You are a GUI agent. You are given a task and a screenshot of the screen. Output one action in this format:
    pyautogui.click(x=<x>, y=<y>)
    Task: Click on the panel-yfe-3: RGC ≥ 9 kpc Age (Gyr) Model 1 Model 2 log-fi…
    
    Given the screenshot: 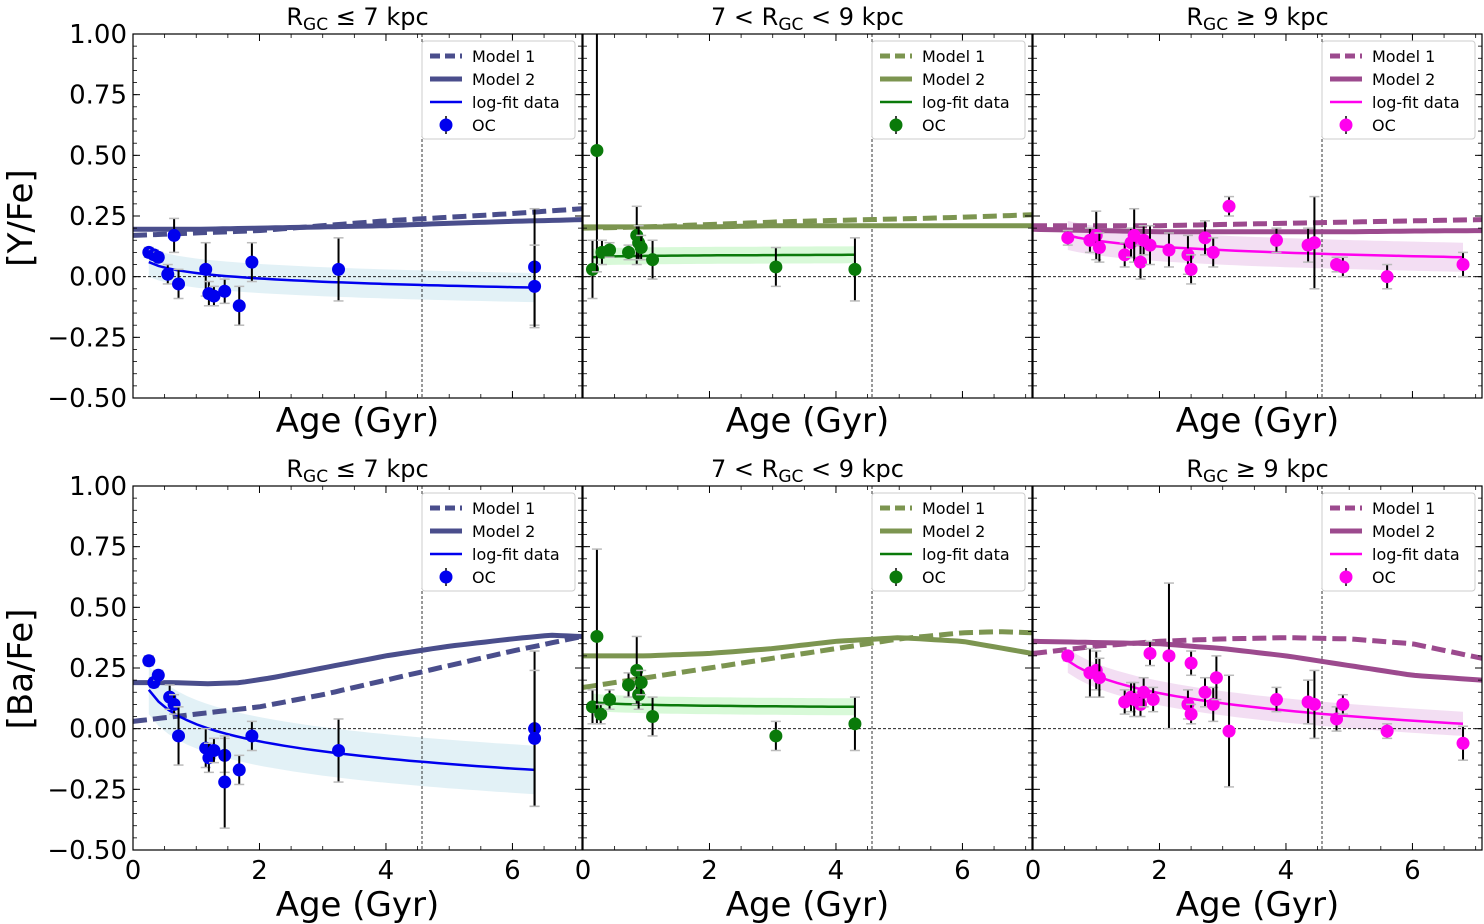 What is the action you would take?
    pyautogui.click(x=1257, y=222)
    